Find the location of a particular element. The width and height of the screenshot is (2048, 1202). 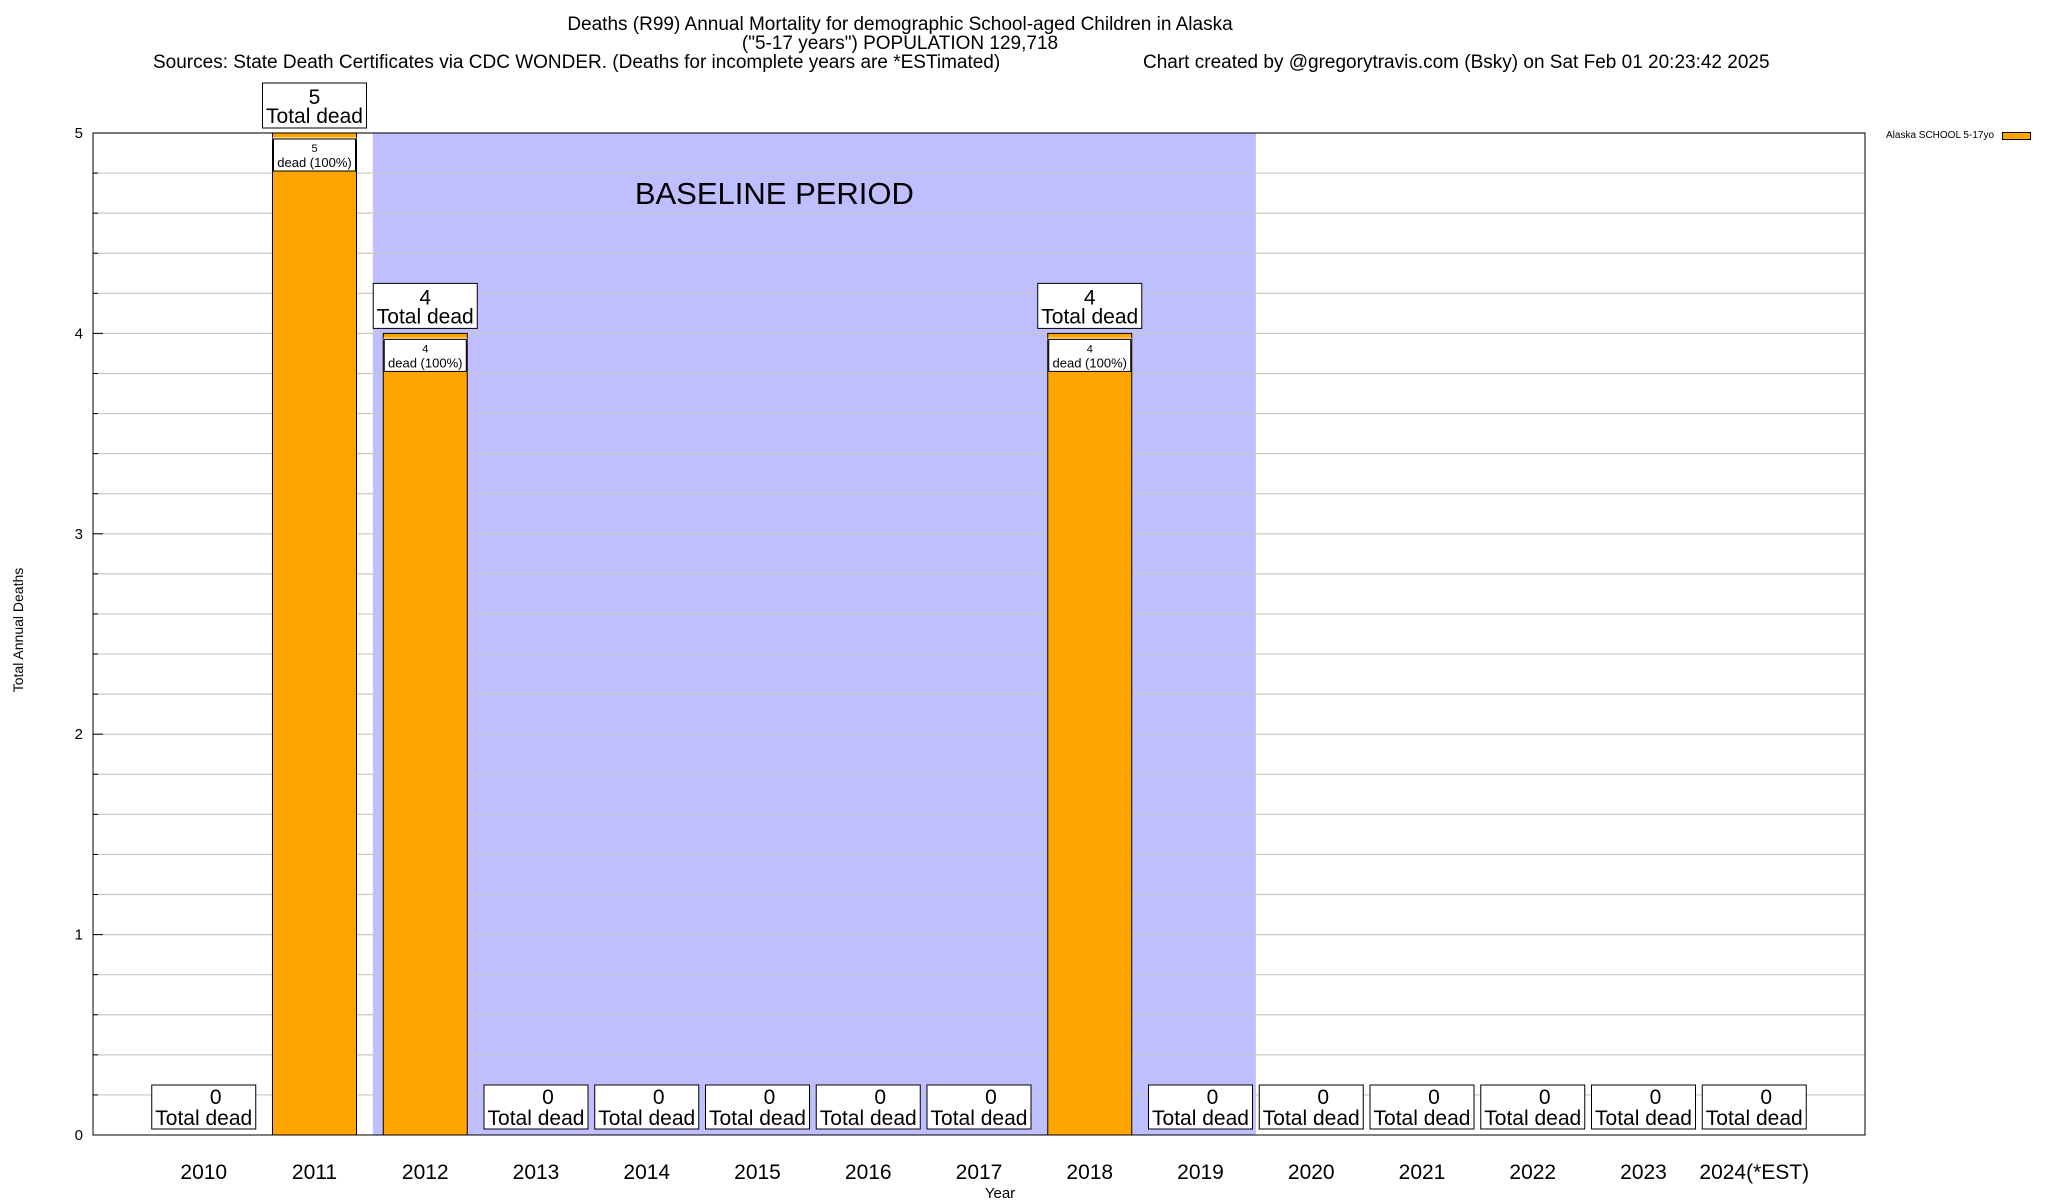

y-tick-label: 0 is located at coordinates (79, 1135).